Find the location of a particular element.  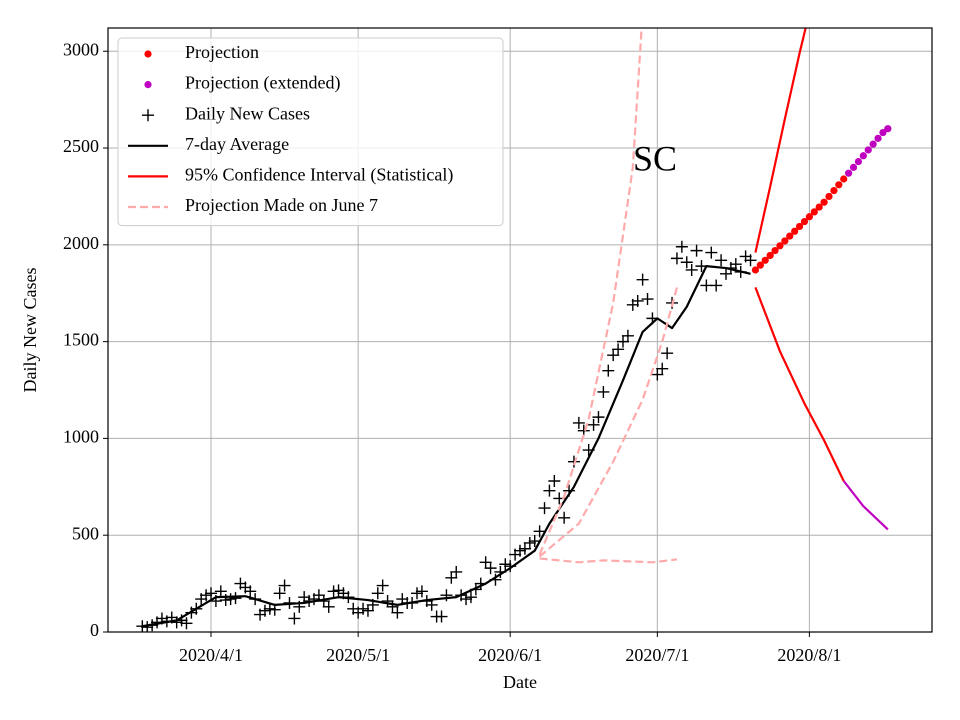

y-tick-label: 2500 is located at coordinates (81, 146).